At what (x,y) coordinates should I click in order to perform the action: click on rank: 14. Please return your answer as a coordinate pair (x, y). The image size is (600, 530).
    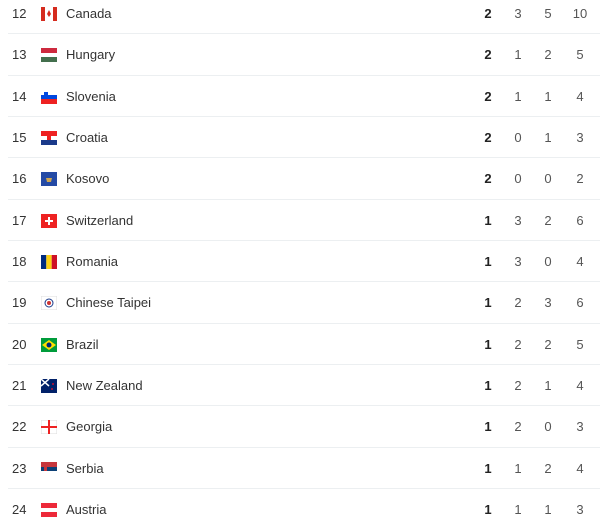
    Looking at the image, I should click on (19, 96).